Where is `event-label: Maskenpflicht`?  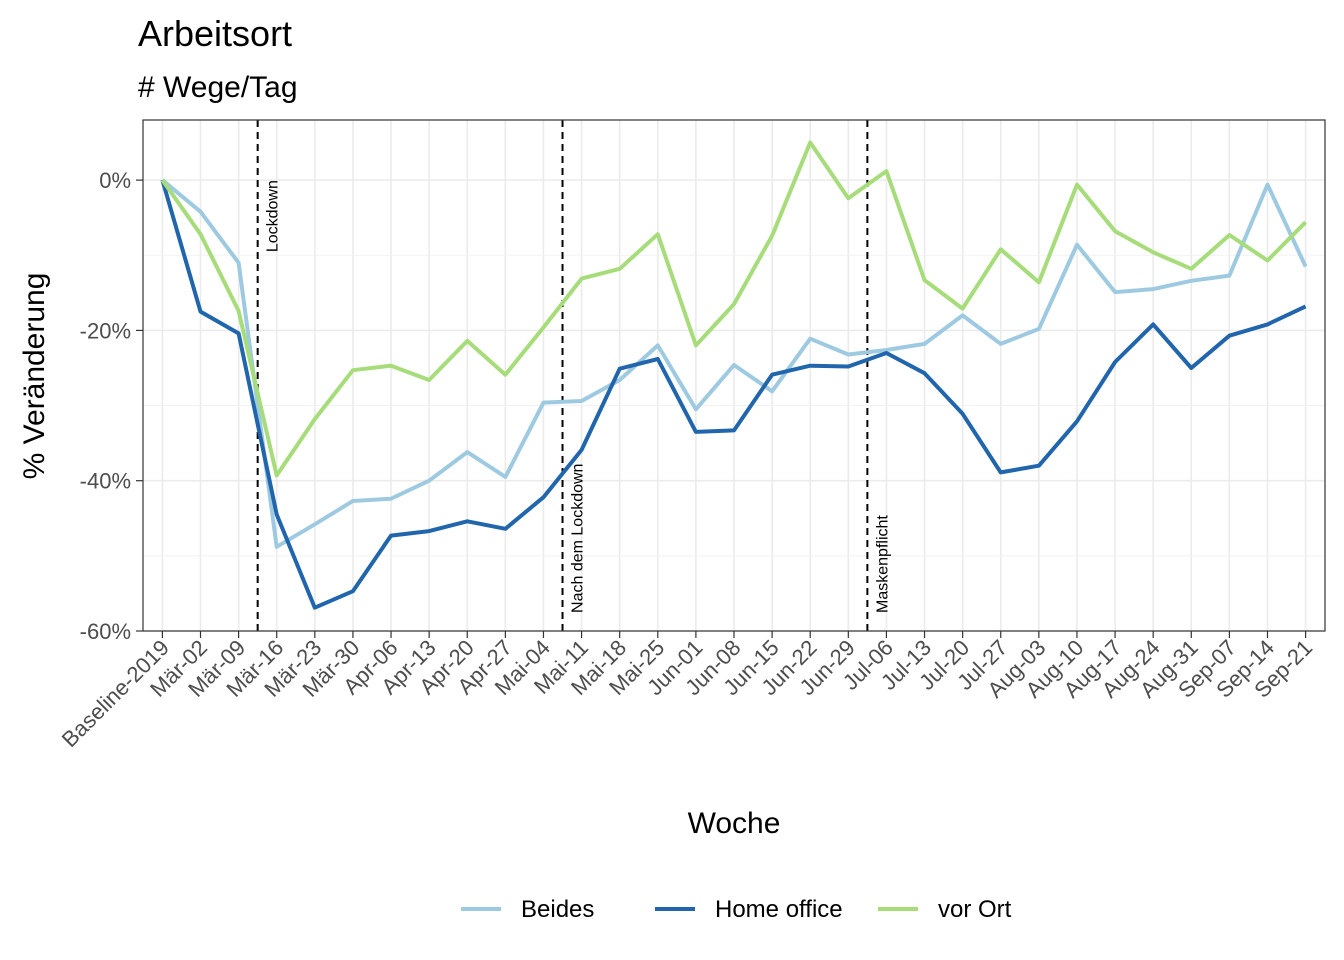
event-label: Maskenpflicht is located at coordinates (882, 564).